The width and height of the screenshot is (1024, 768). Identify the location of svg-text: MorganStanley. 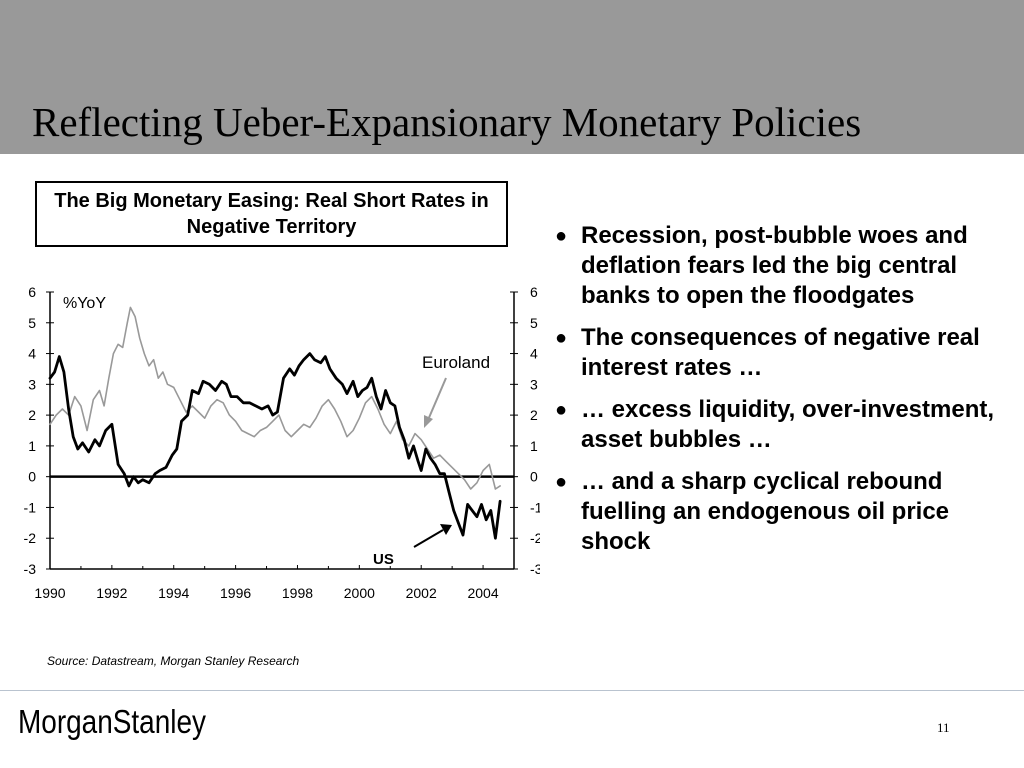
(112, 721).